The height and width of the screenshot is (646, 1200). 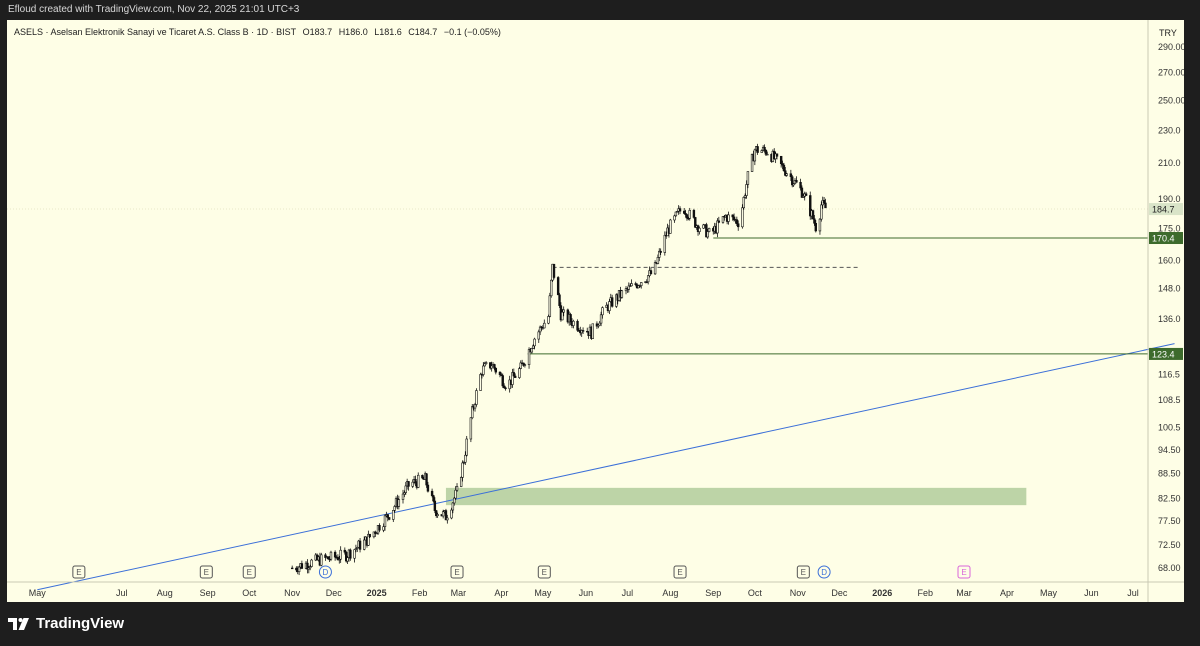 What do you see at coordinates (736, 496) in the screenshot?
I see `support-zone` at bounding box center [736, 496].